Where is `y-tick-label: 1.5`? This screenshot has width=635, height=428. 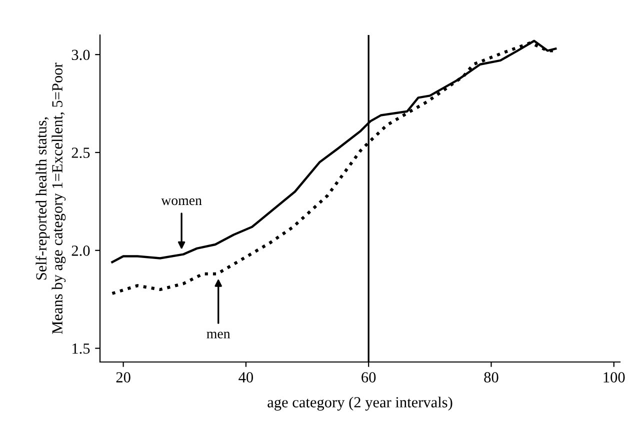 y-tick-label: 1.5 is located at coordinates (81, 349).